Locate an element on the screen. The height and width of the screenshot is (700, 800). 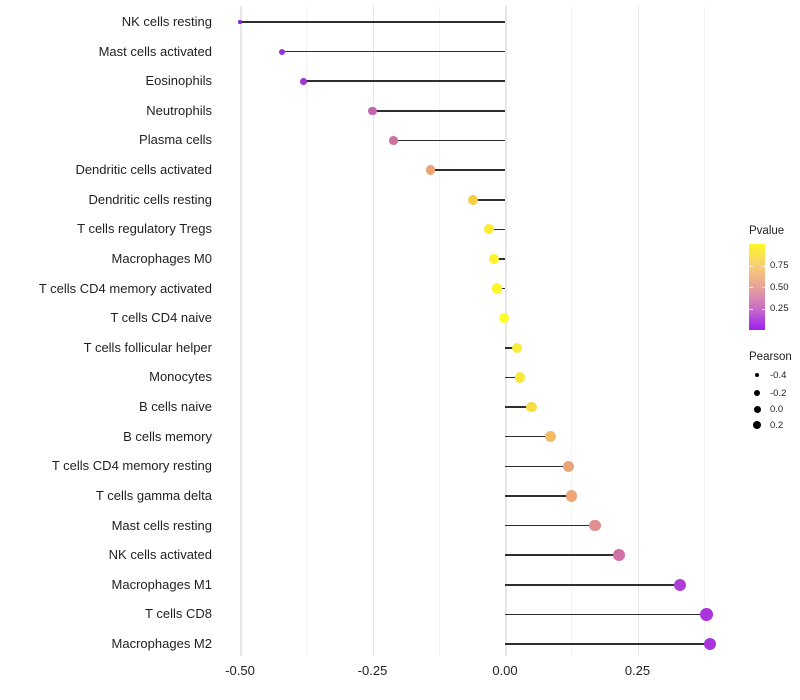
pearson-tick-label: 0.0 is located at coordinates (777, 409).